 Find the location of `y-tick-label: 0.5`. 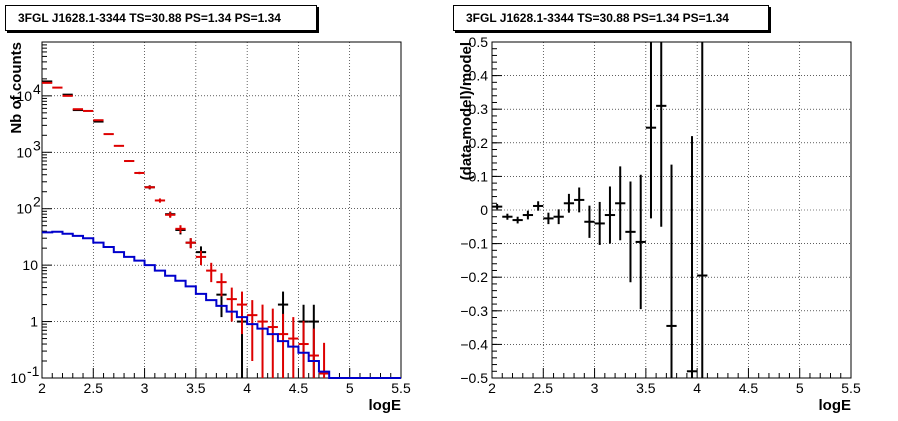

y-tick-label: 0.5 is located at coordinates (479, 42).